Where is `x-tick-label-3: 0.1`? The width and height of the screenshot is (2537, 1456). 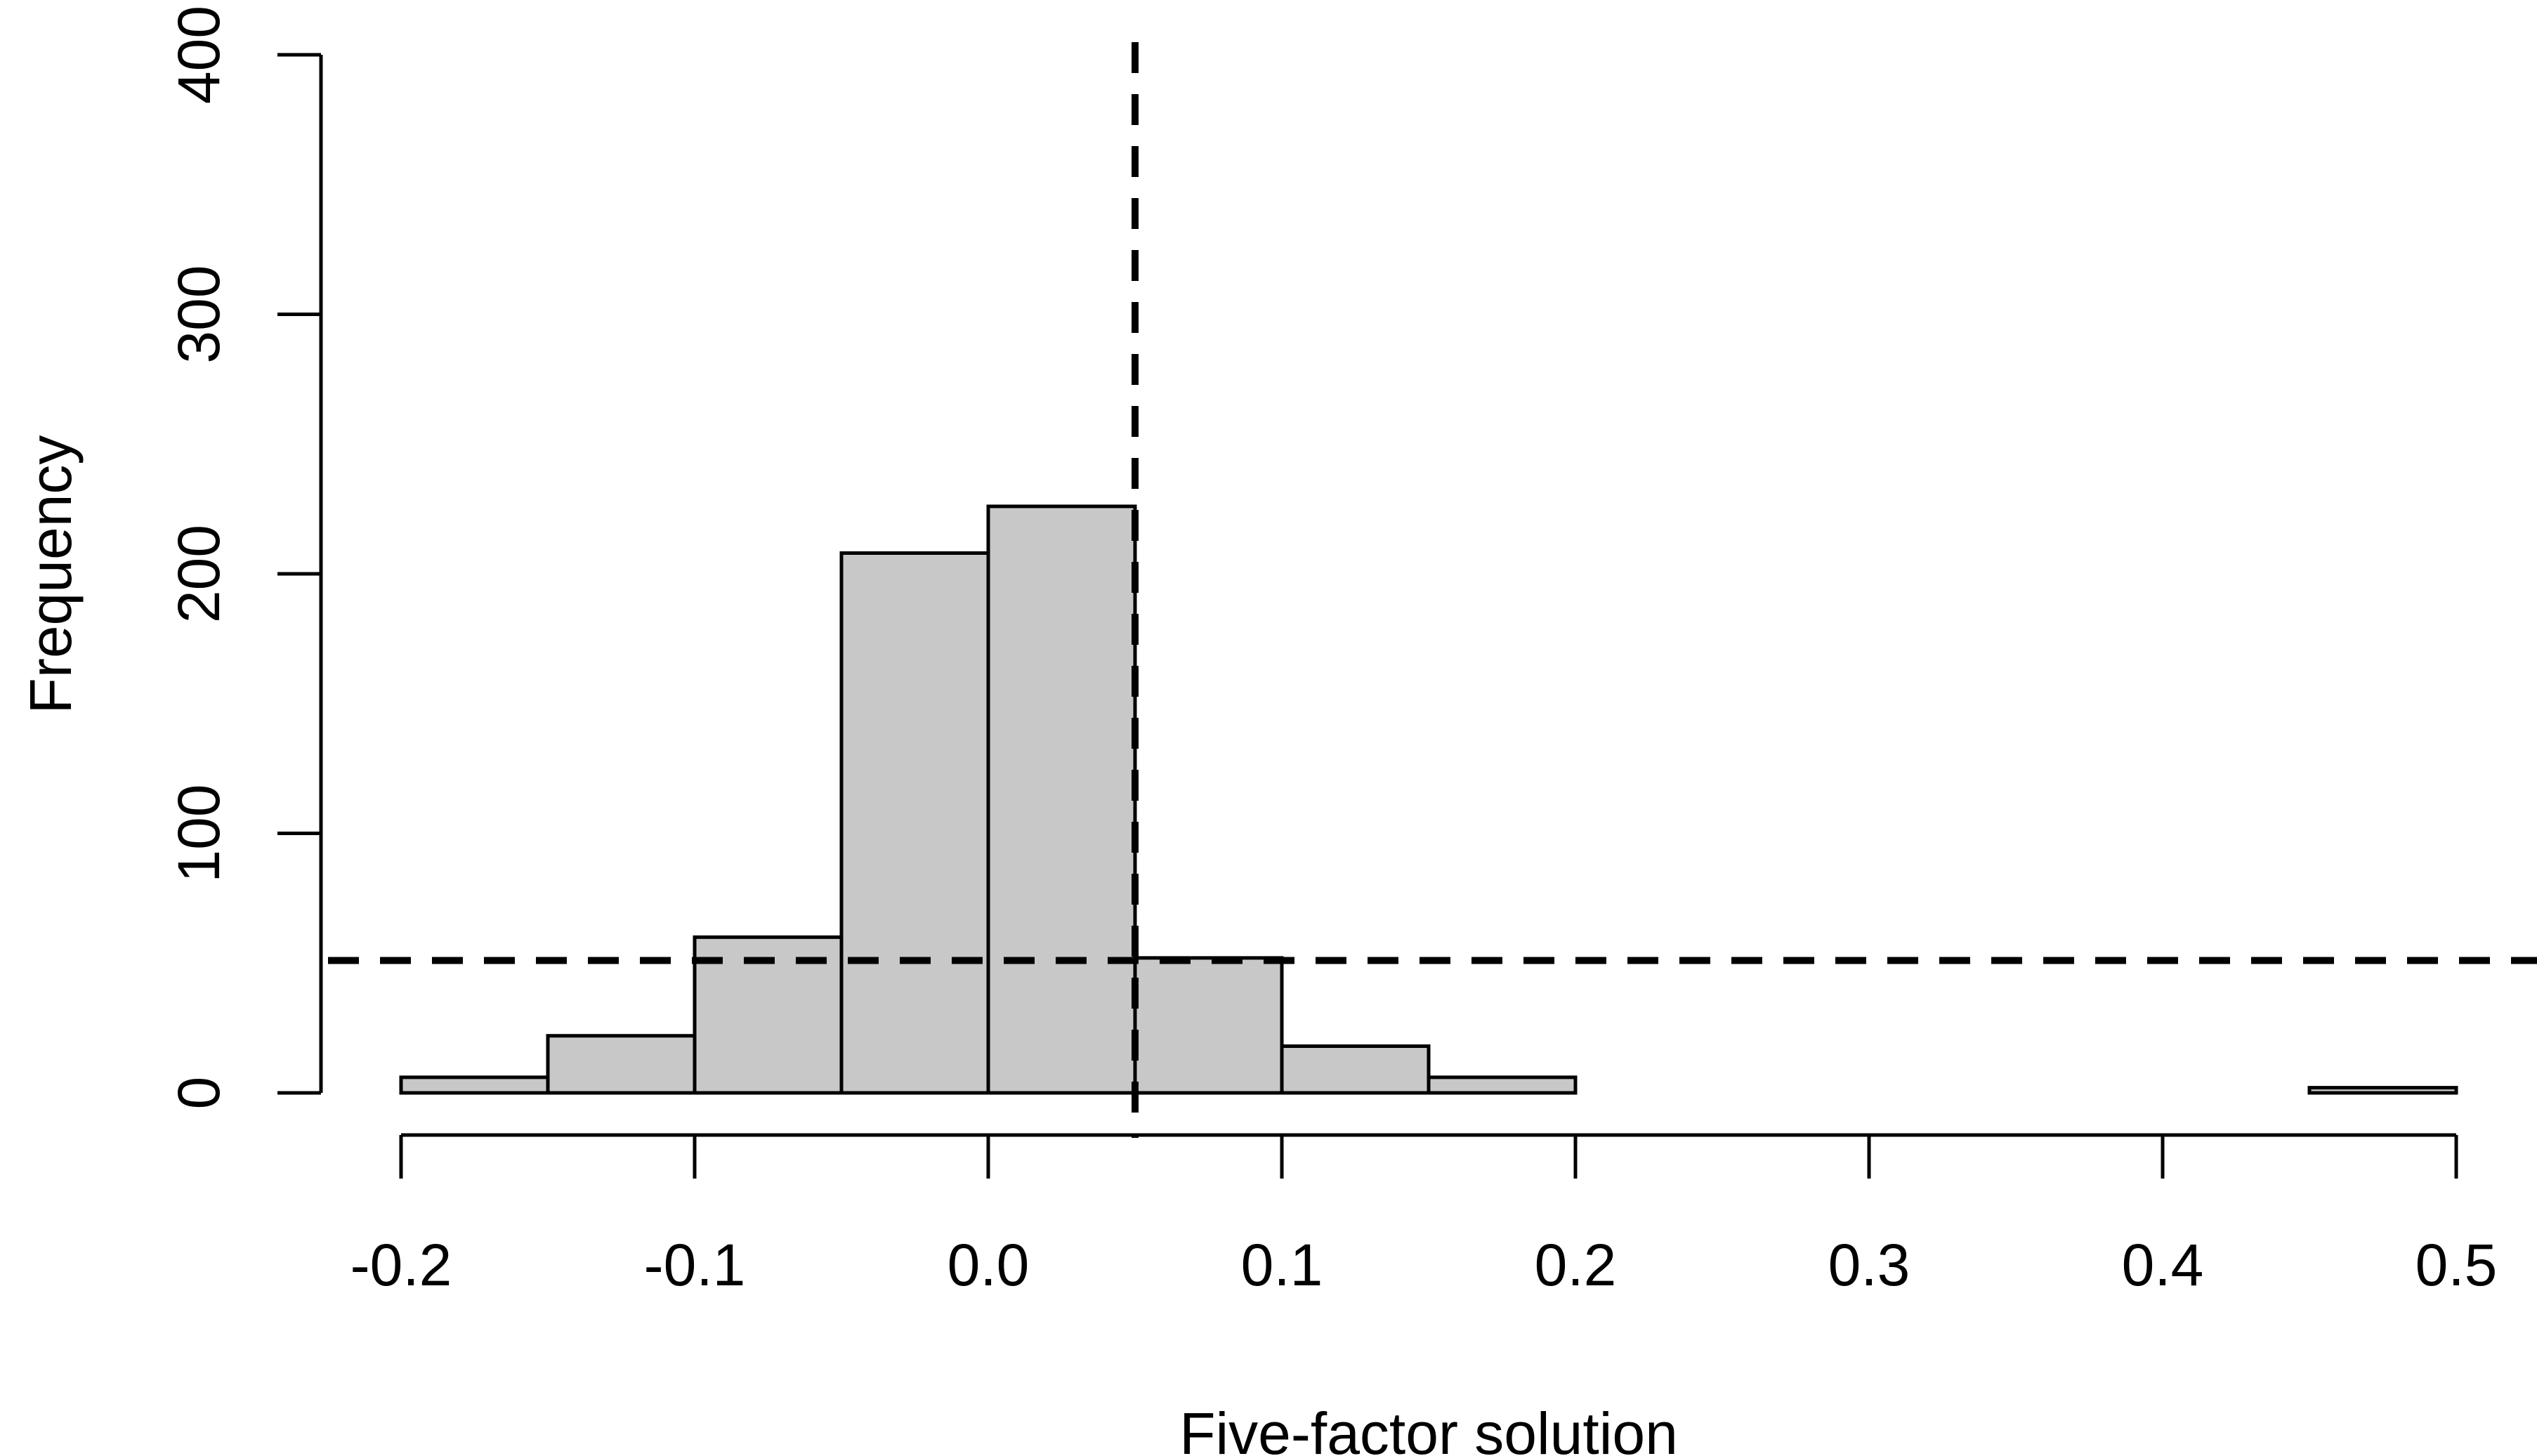 x-tick-label-3: 0.1 is located at coordinates (1282, 1265).